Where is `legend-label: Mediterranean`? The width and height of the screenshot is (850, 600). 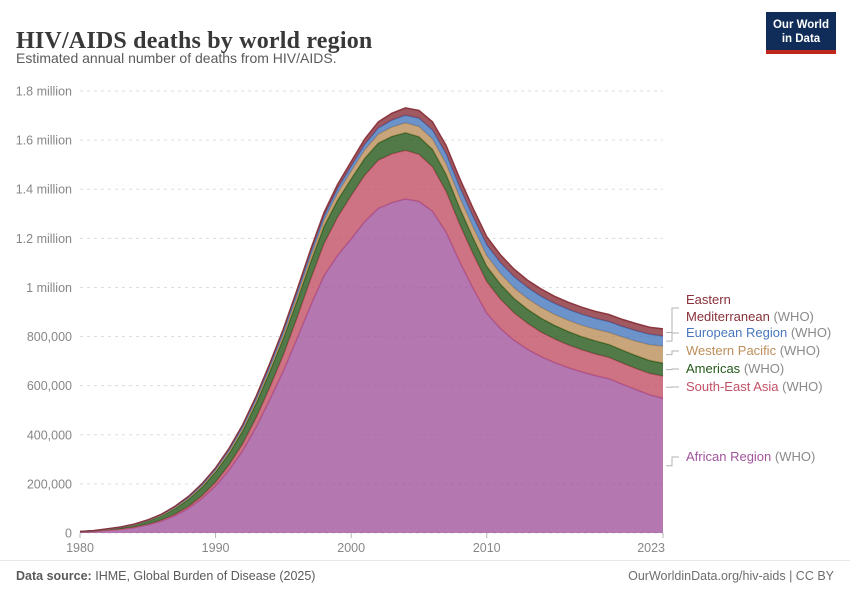 legend-label: Mediterranean is located at coordinates (728, 316).